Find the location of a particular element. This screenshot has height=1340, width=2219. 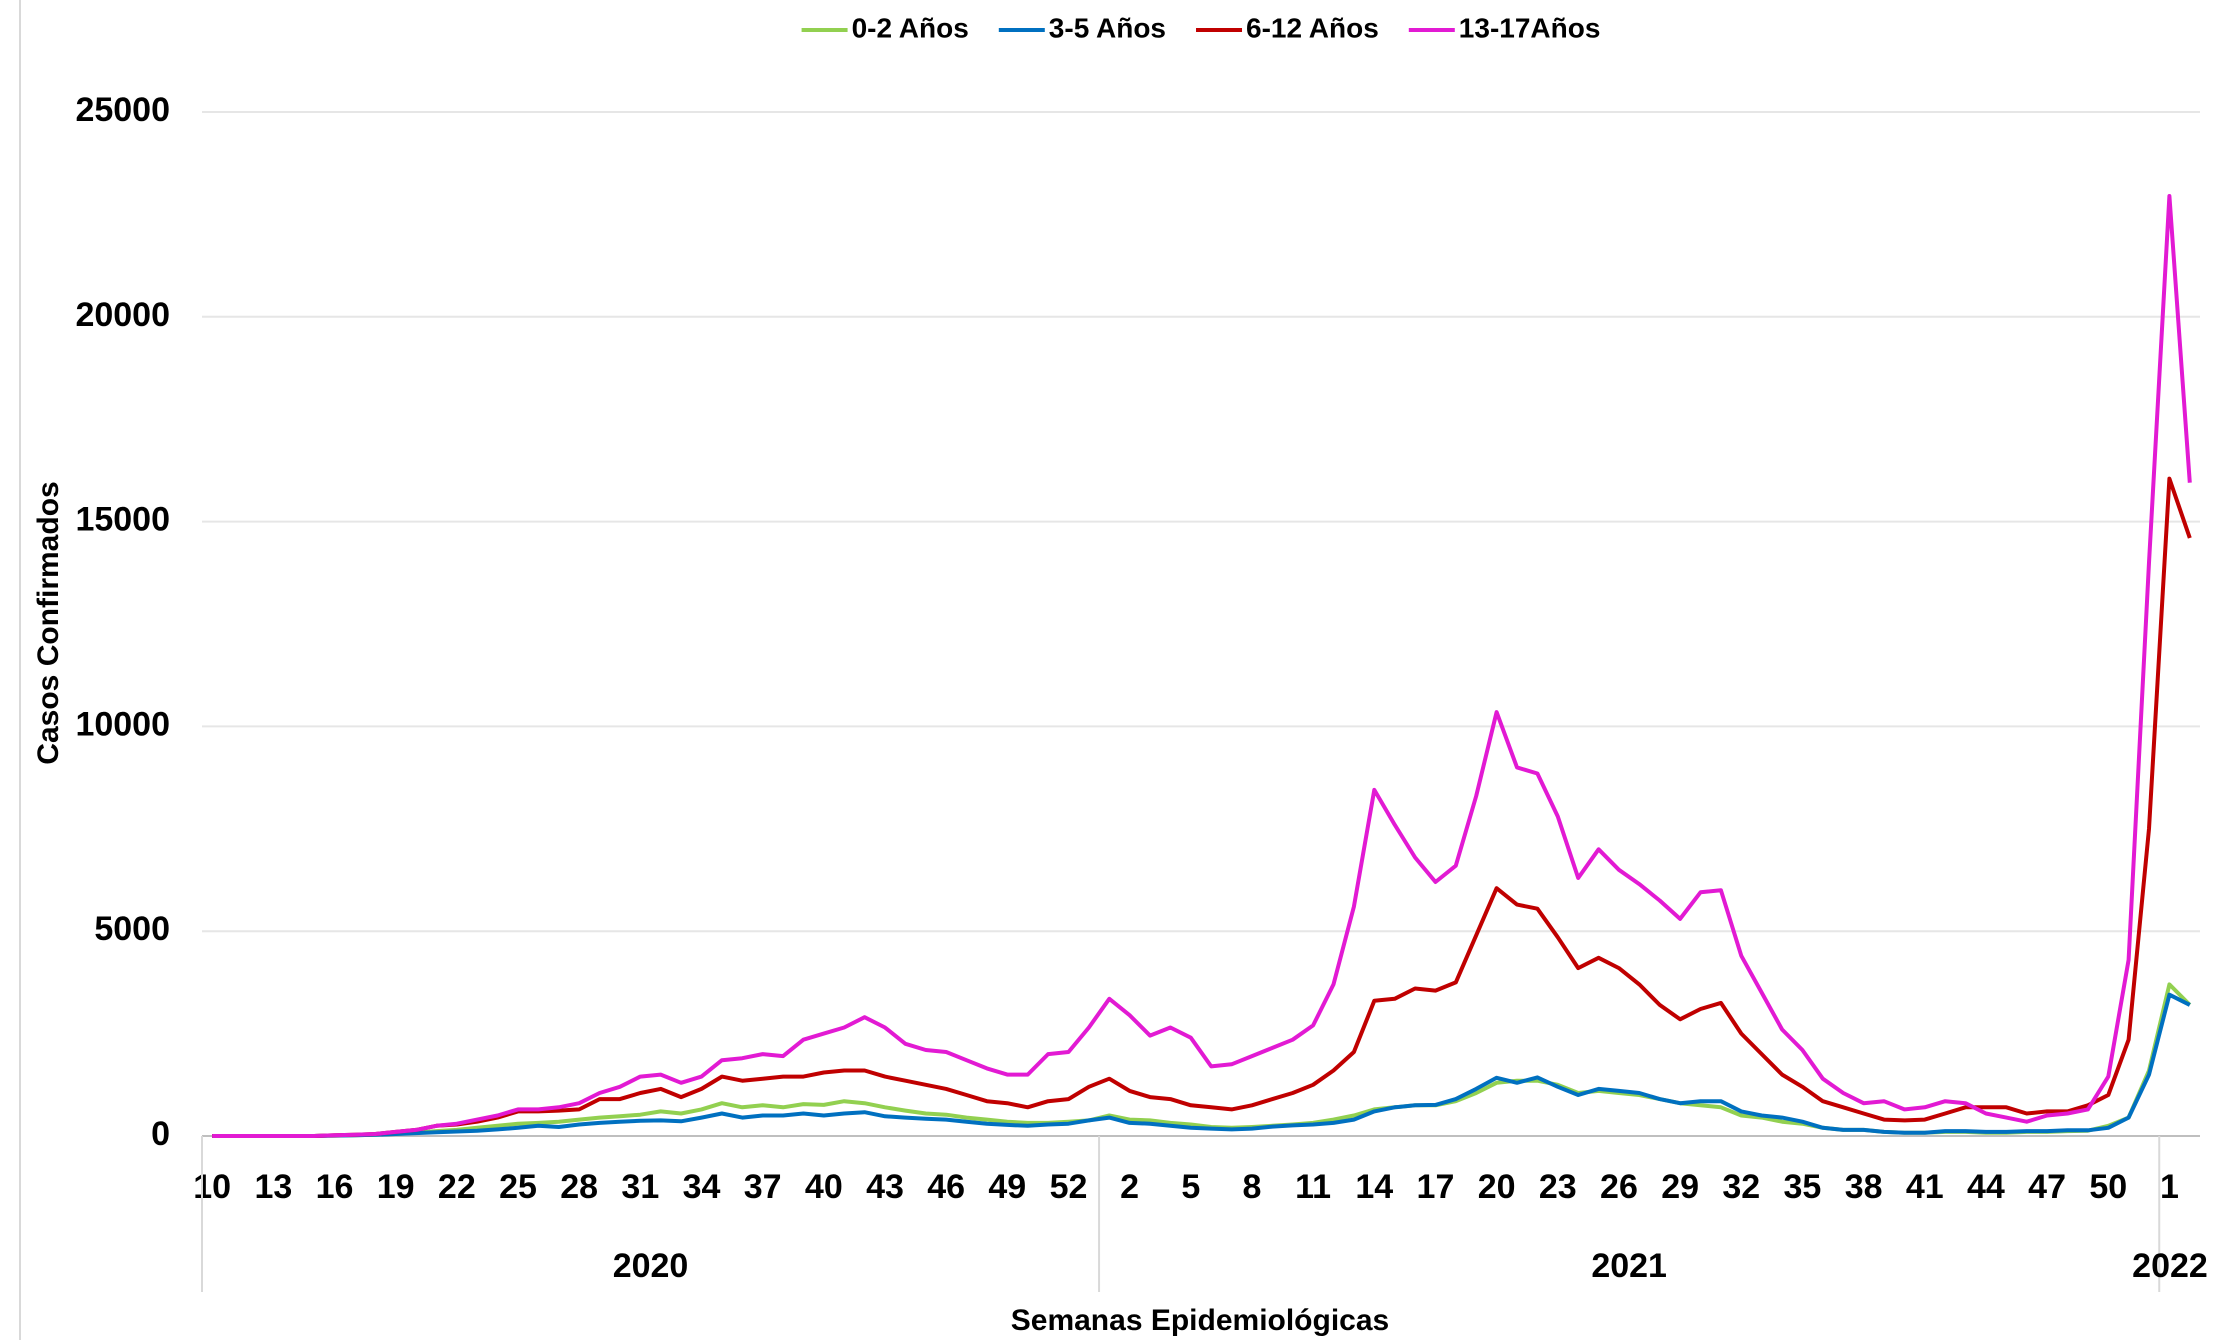

legend-label: 6-12 Años is located at coordinates (1312, 27).